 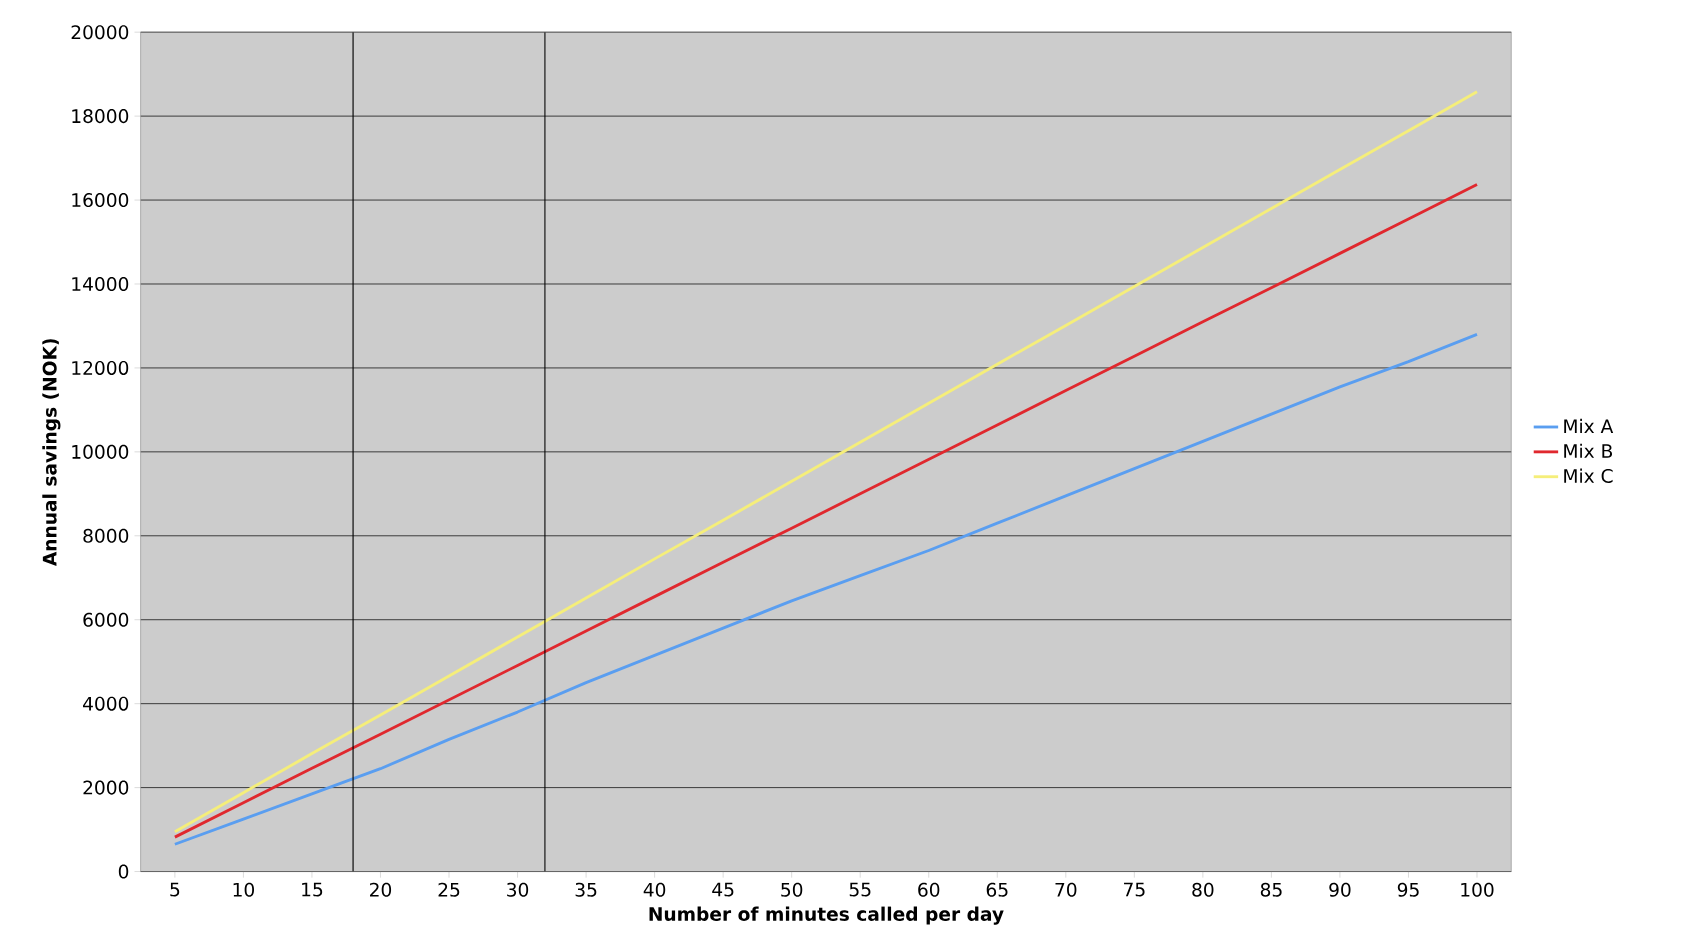 I want to click on x-tick-label: 95, so click(x=1408, y=889).